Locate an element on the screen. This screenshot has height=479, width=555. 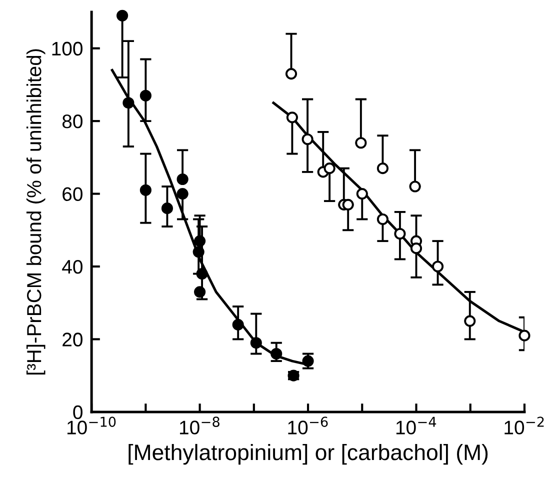
x-tick-label: 10$^{−4}$ is located at coordinates (416, 425).